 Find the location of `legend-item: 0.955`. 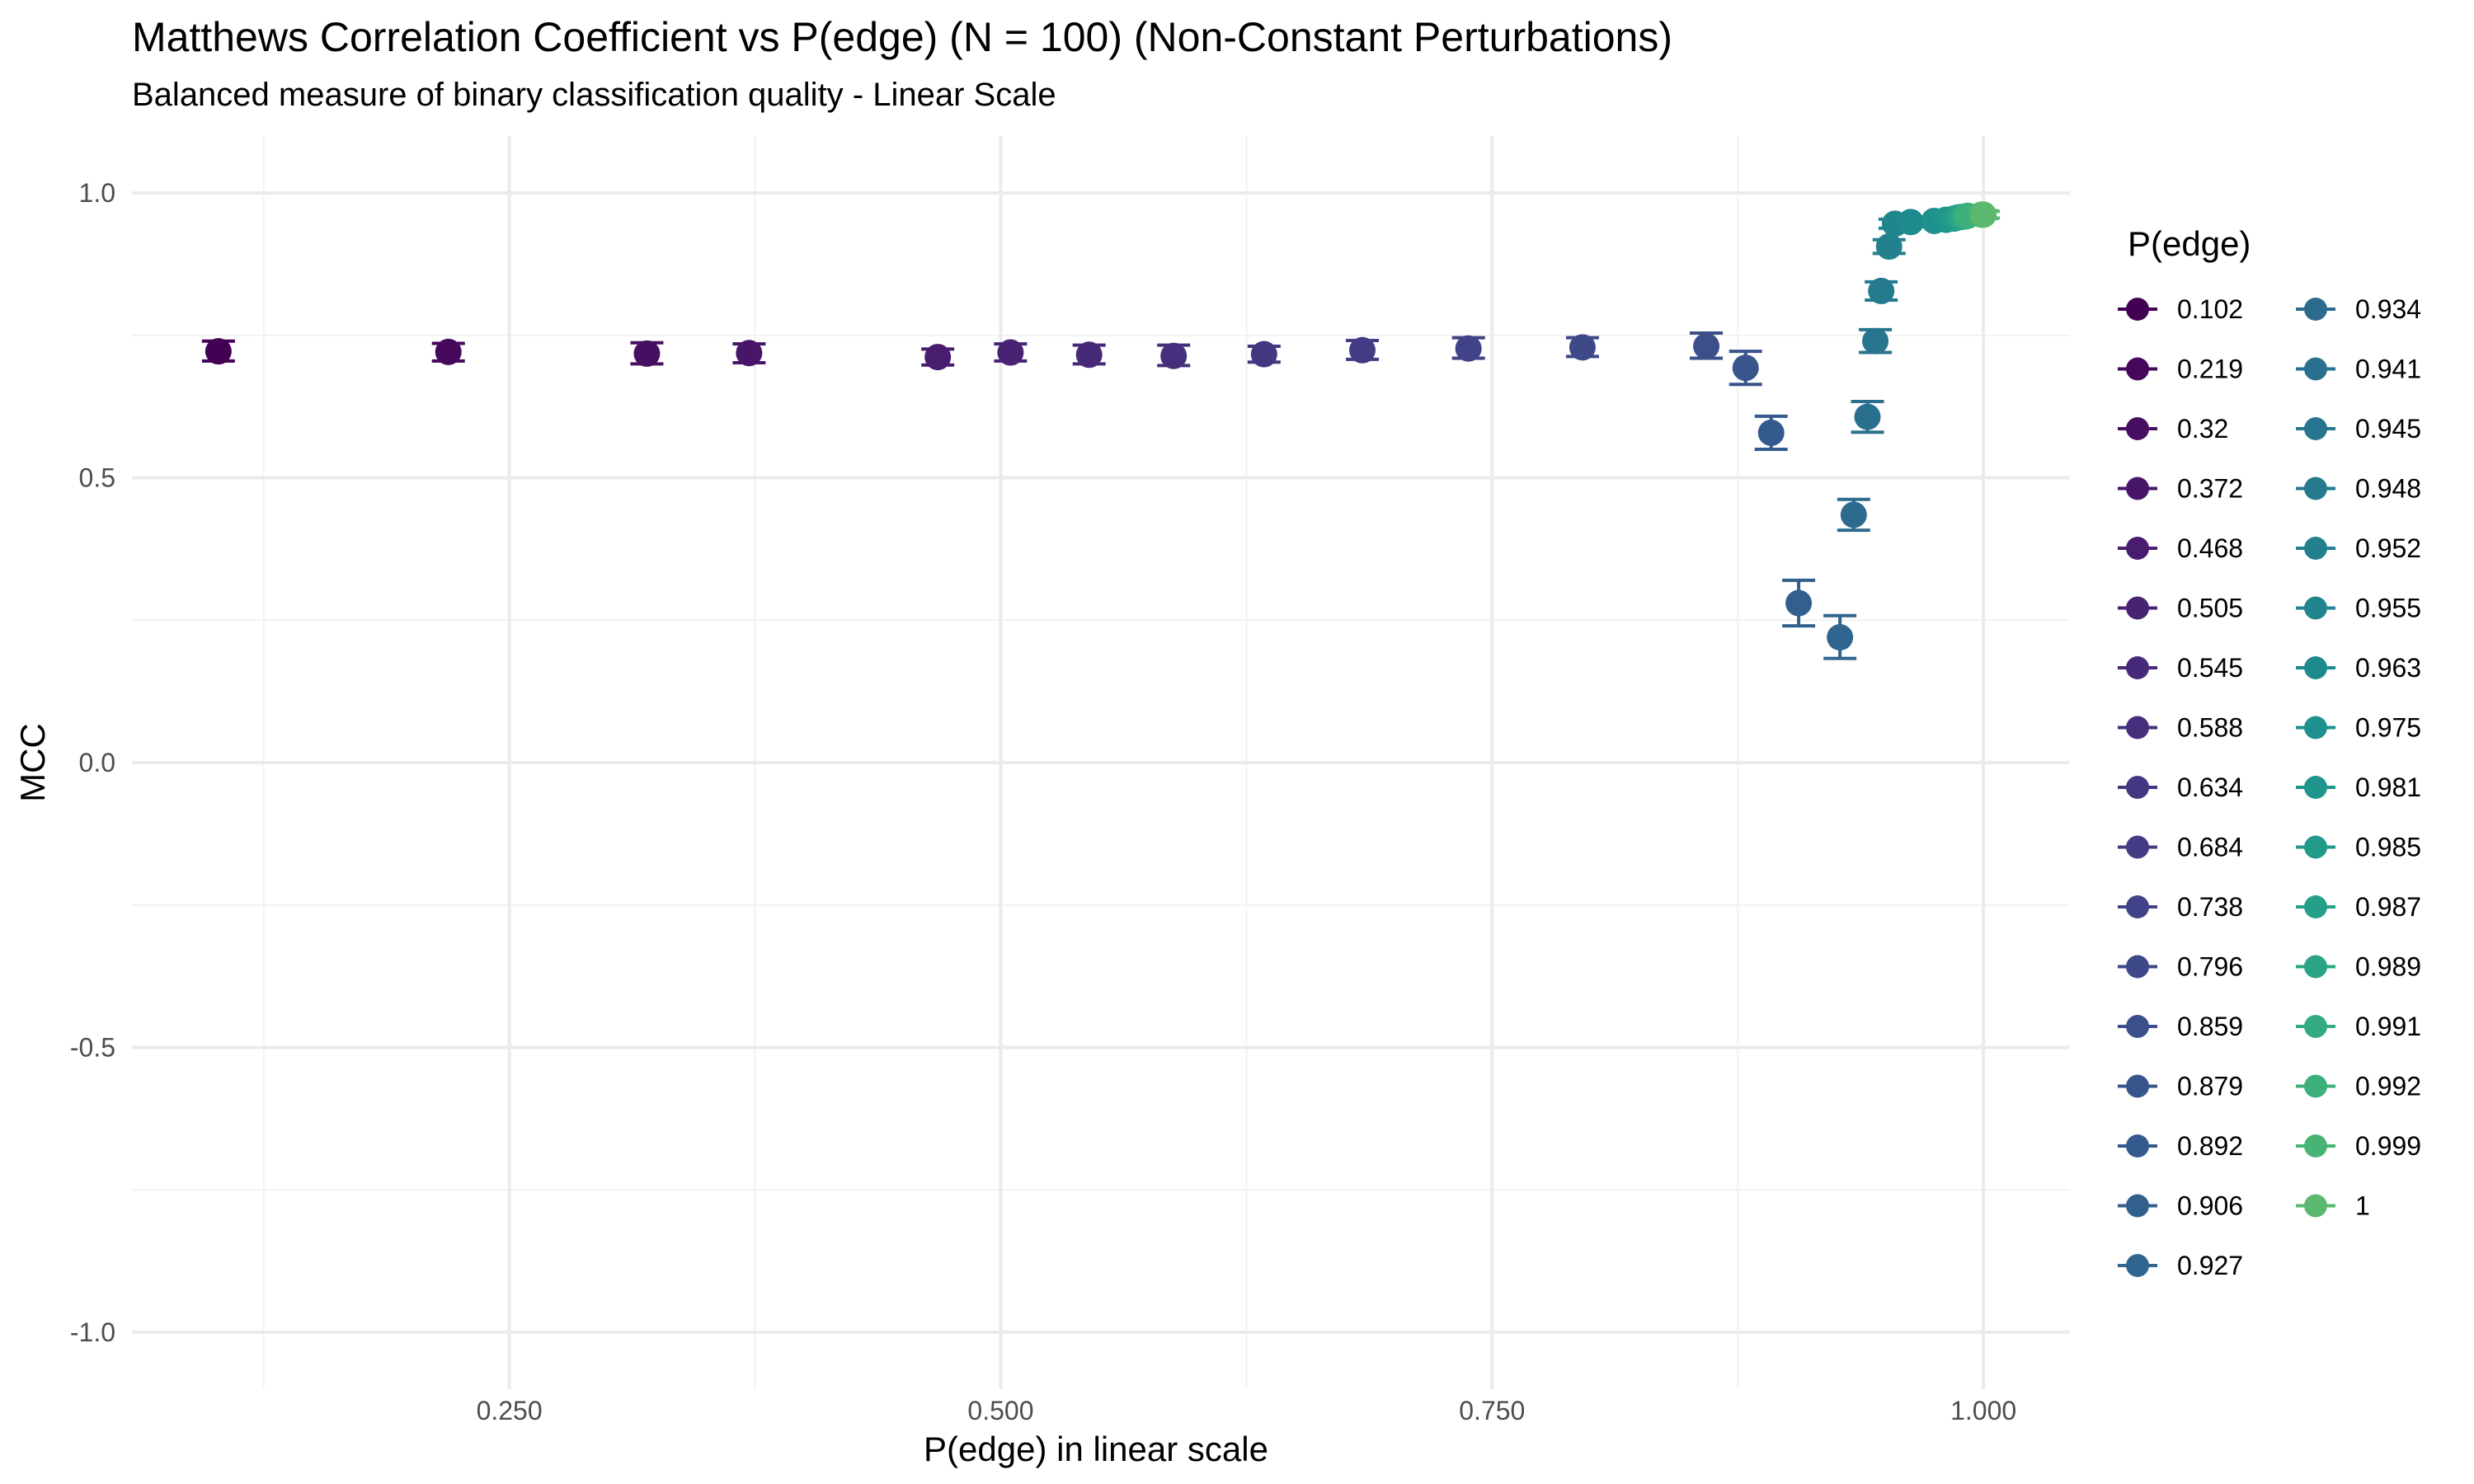

legend-item: 0.955 is located at coordinates (2358, 608).